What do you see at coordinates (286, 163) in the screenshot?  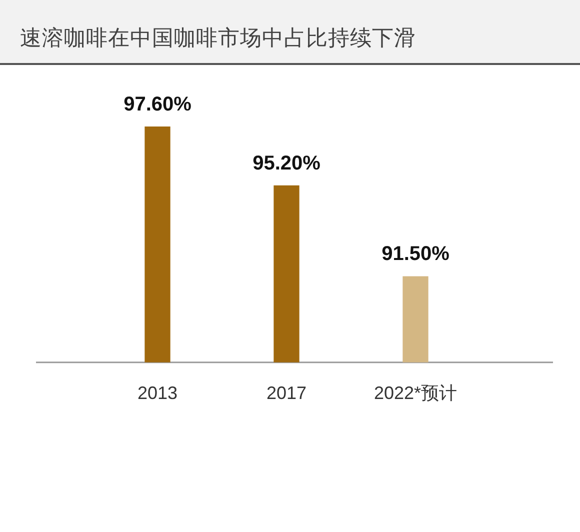 I see `data-label: 95.20%` at bounding box center [286, 163].